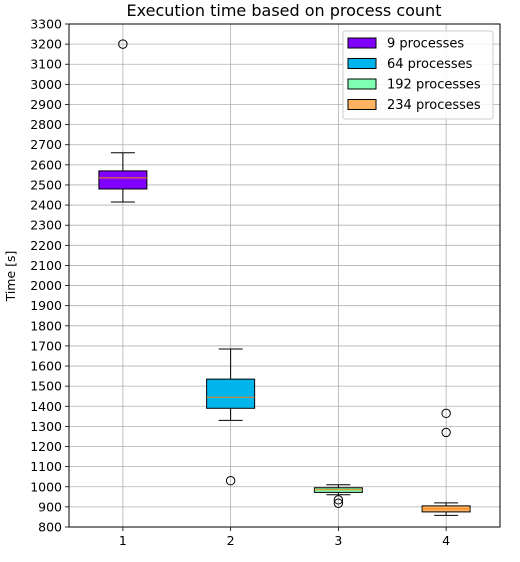 The image size is (520, 562). Describe the element at coordinates (50, 527) in the screenshot. I see `y-tick-label: 800` at that location.